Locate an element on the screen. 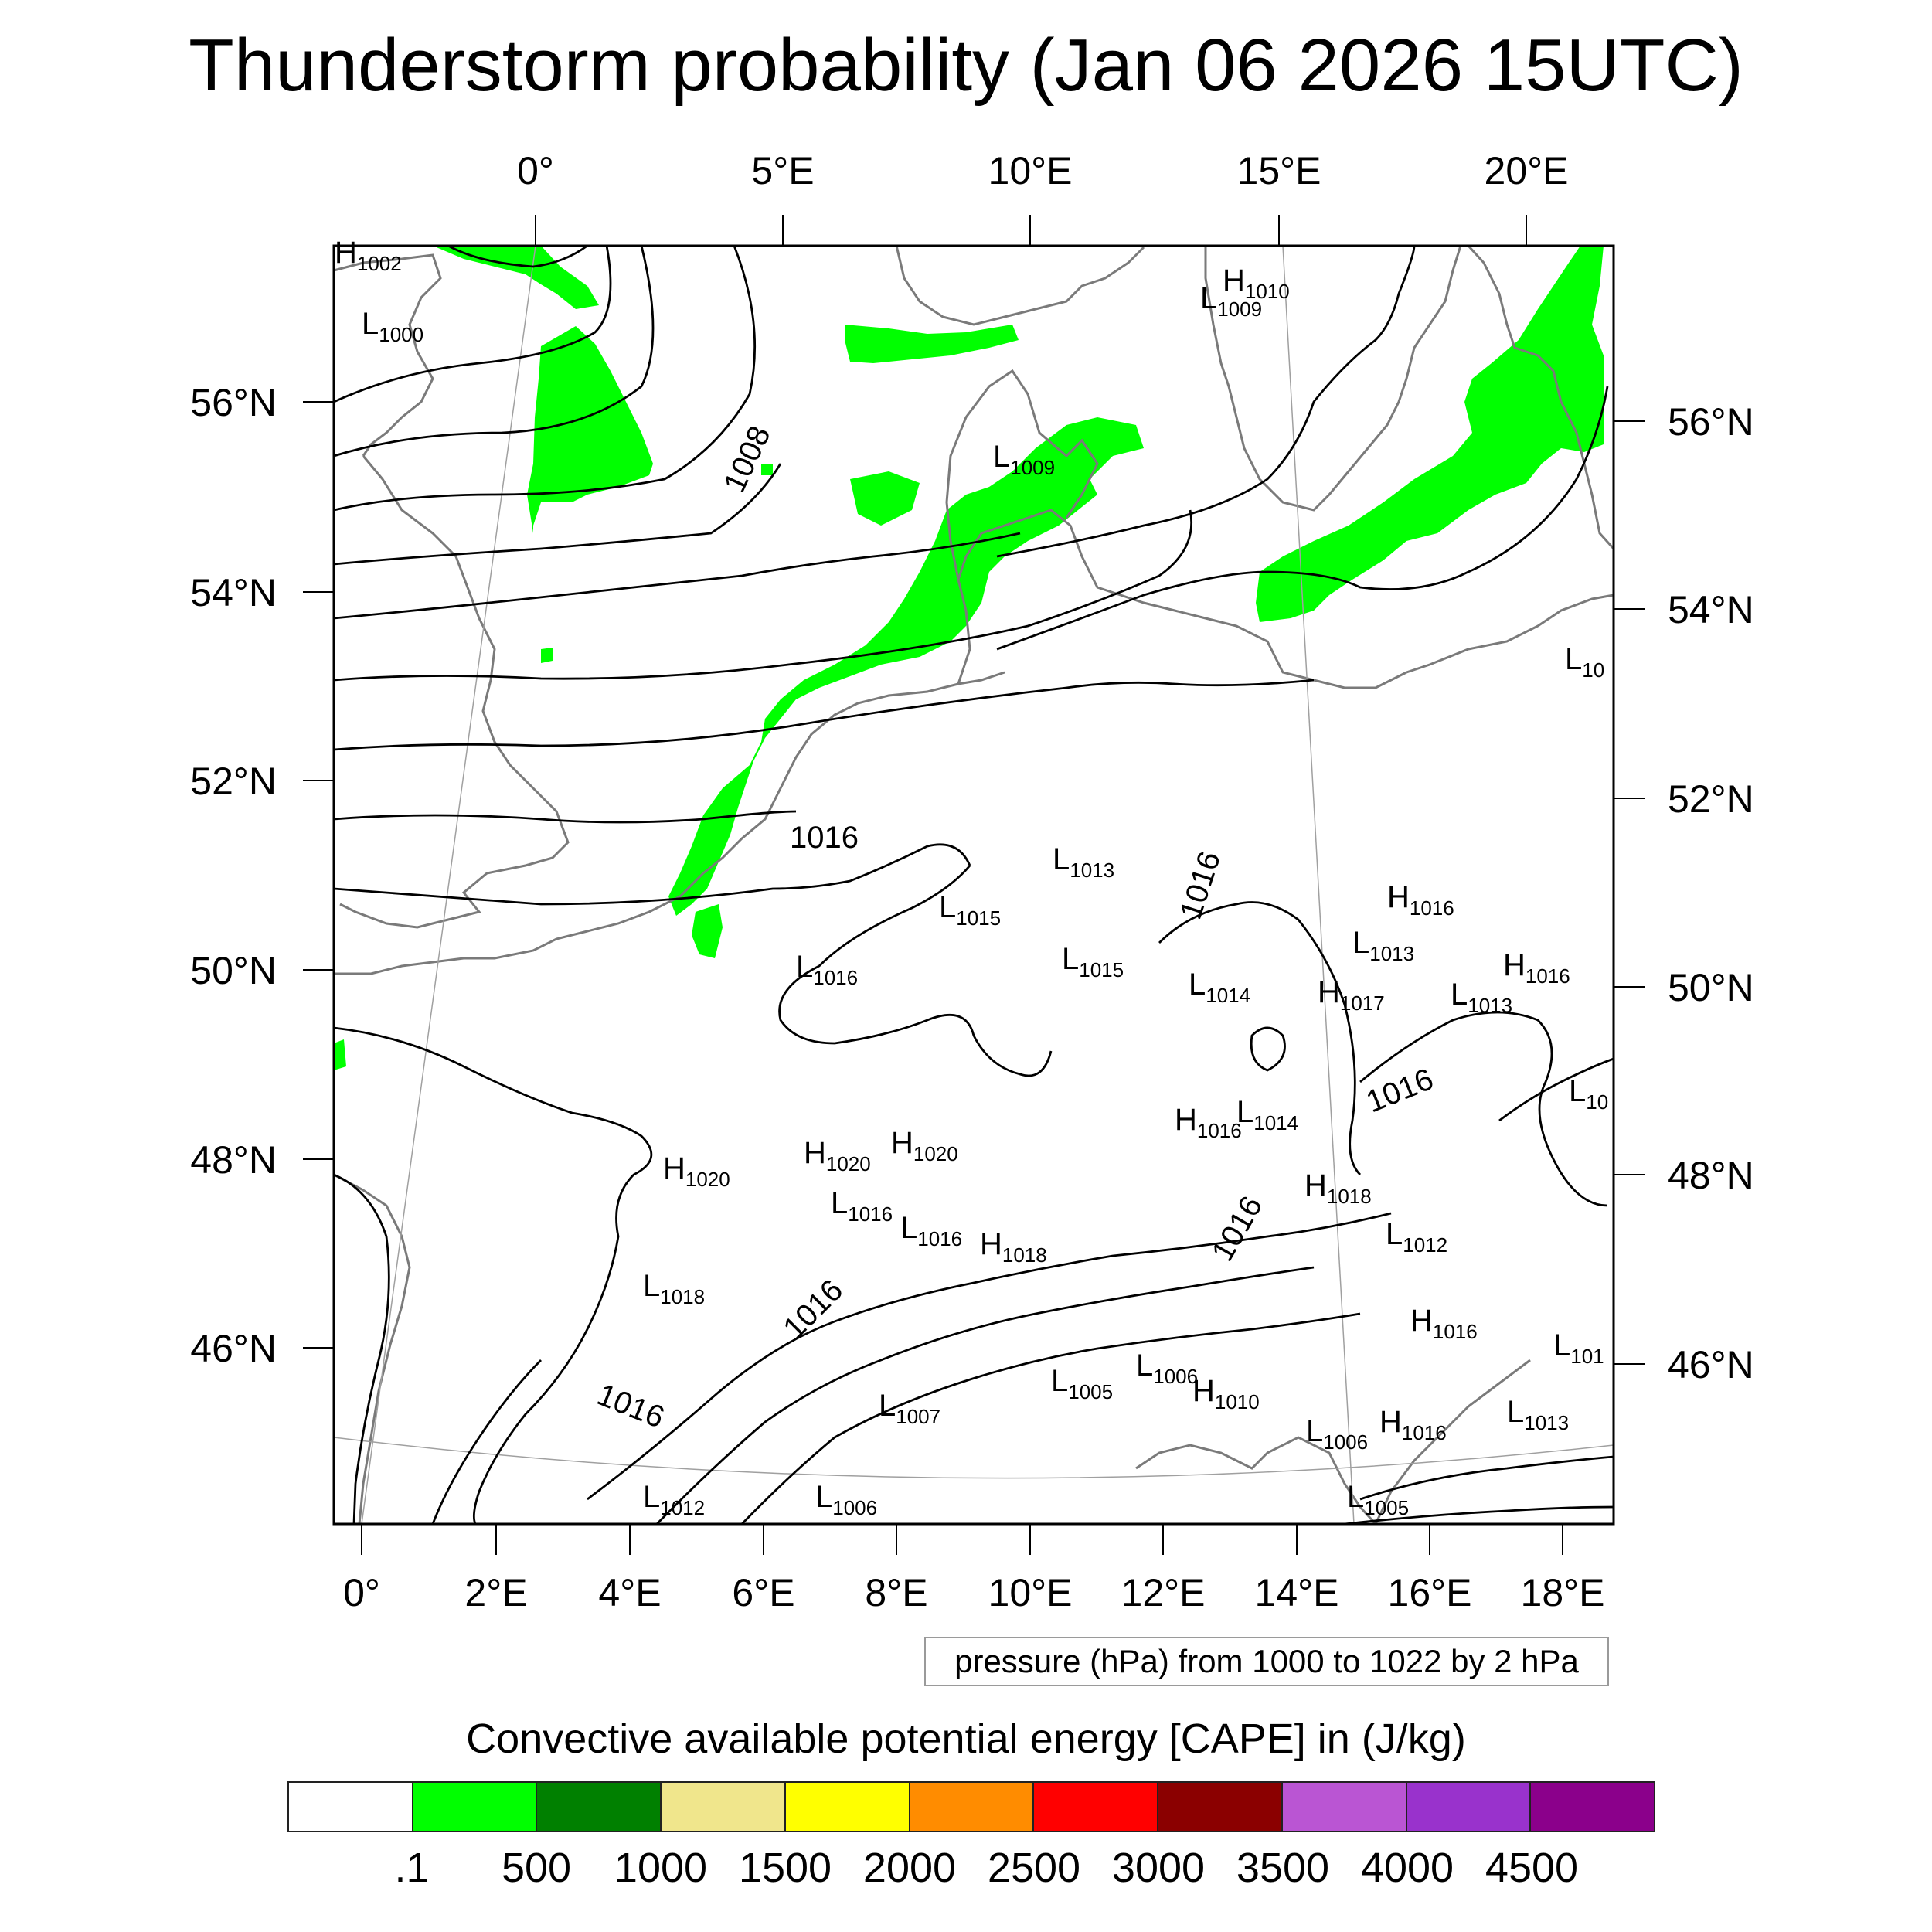  bottom-lon-label-12e: 12°E is located at coordinates (1163, 1593).